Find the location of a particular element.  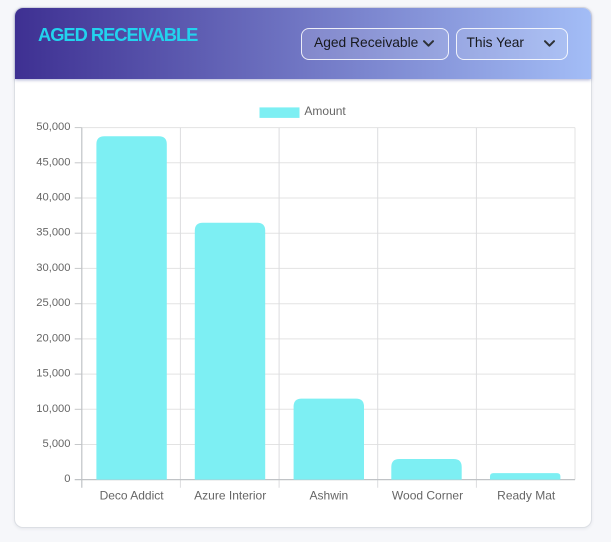

svg-text: Ashwin is located at coordinates (329, 495).